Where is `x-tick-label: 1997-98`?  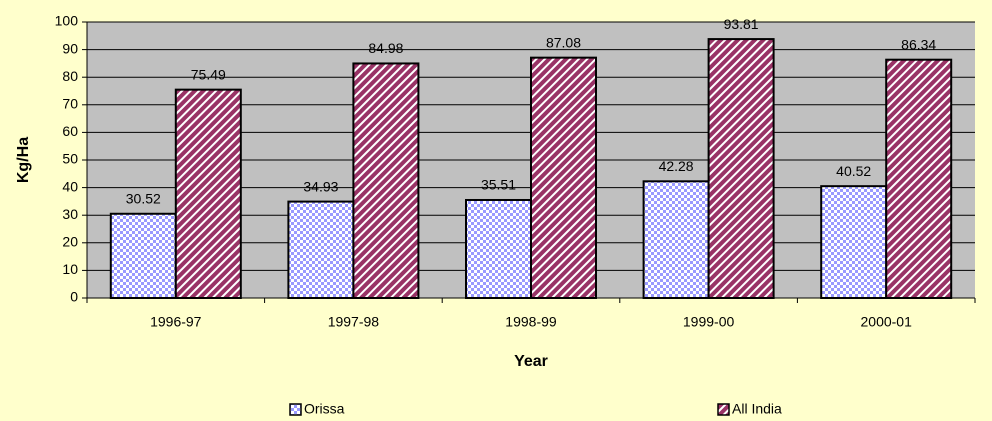
x-tick-label: 1997-98 is located at coordinates (354, 322).